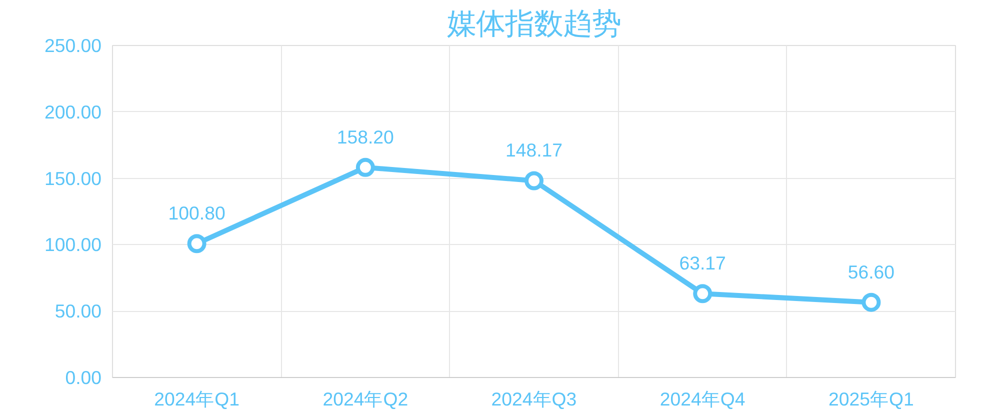 This screenshot has height=417, width=985. Describe the element at coordinates (365, 137) in the screenshot. I see `data-label: 158.20` at that location.